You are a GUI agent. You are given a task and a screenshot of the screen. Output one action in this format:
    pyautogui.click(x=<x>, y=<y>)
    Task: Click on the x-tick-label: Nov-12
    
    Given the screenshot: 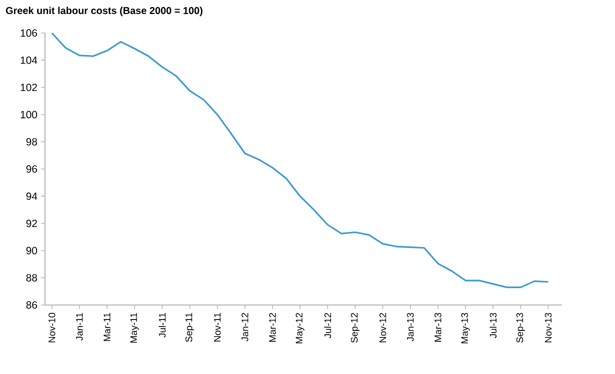 What is the action you would take?
    pyautogui.click(x=382, y=327)
    